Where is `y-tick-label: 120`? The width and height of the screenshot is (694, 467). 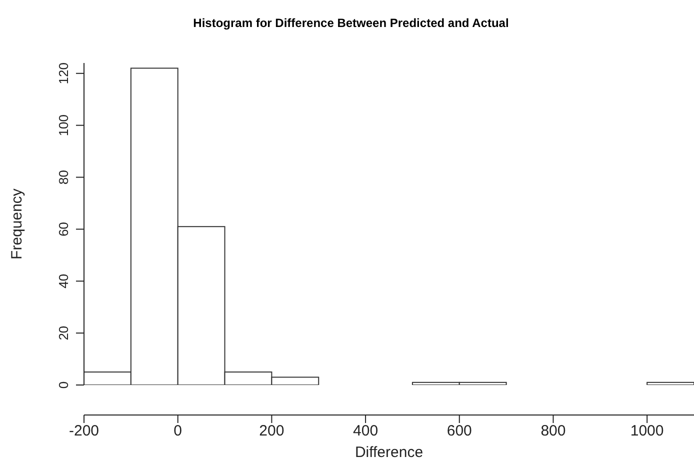
y-tick-label: 120 is located at coordinates (63, 73).